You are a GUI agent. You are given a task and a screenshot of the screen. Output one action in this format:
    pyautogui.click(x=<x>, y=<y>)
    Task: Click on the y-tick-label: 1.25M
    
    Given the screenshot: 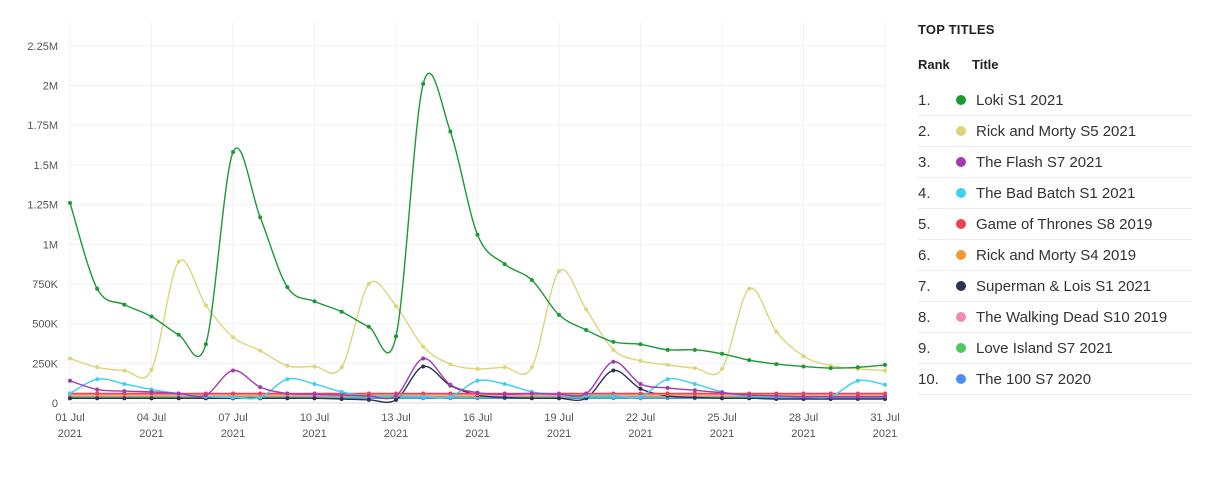 What is the action you would take?
    pyautogui.click(x=42, y=206)
    